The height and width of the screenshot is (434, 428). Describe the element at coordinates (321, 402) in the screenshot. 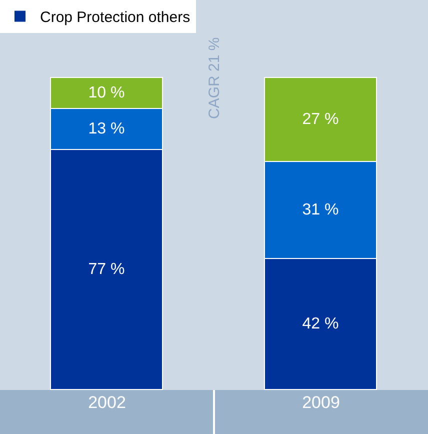

I see `x-tick-label: 2009` at that location.